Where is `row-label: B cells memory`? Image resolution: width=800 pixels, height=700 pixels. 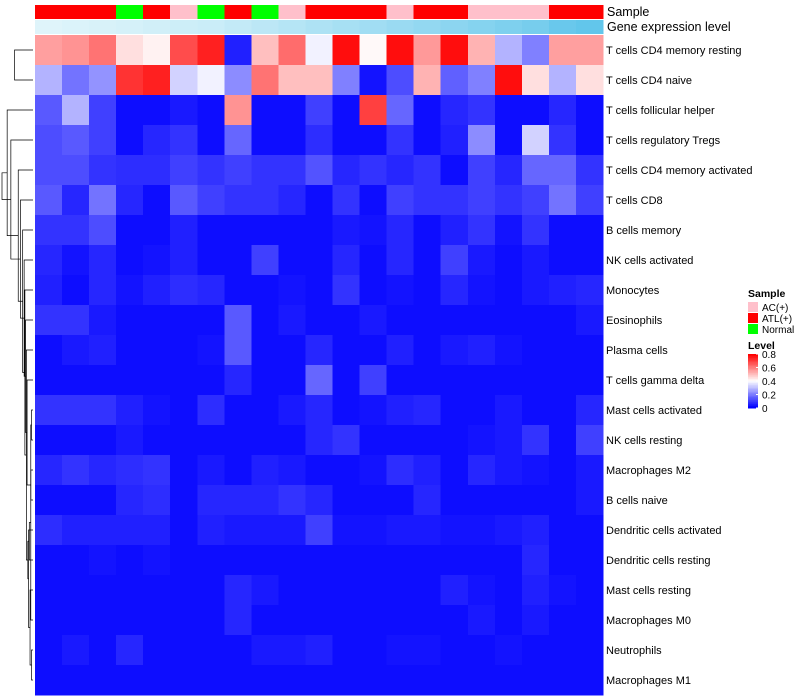 row-label: B cells memory is located at coordinates (644, 231).